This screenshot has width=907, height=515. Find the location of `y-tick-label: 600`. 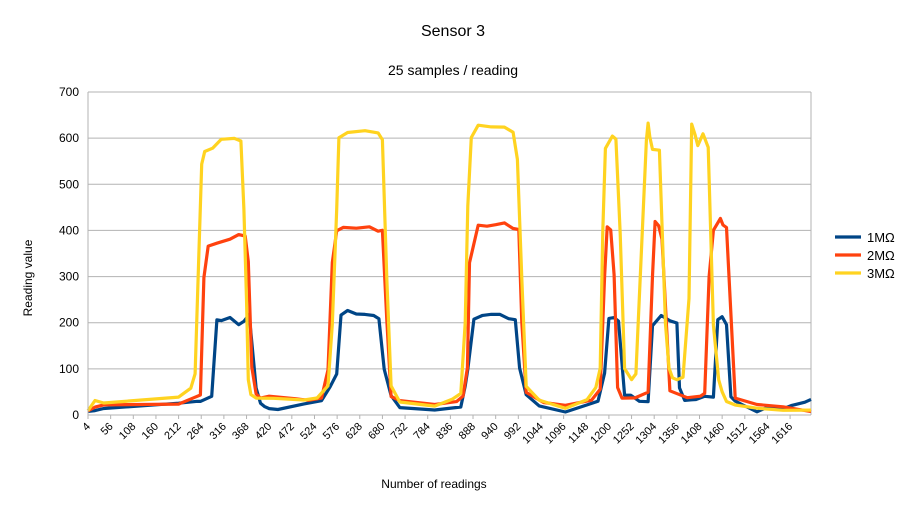

y-tick-label: 600 is located at coordinates (69, 138).